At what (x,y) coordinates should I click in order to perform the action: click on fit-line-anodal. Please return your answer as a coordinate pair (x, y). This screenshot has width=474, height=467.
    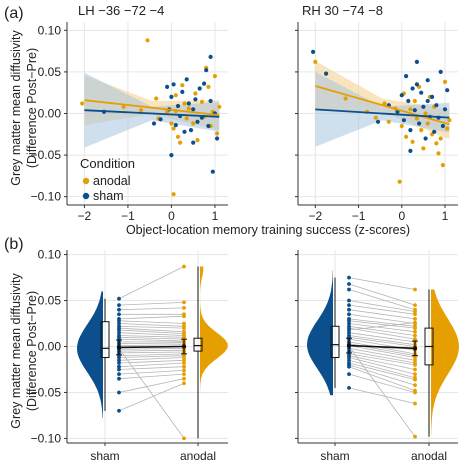
    Looking at the image, I should click on (382, 105).